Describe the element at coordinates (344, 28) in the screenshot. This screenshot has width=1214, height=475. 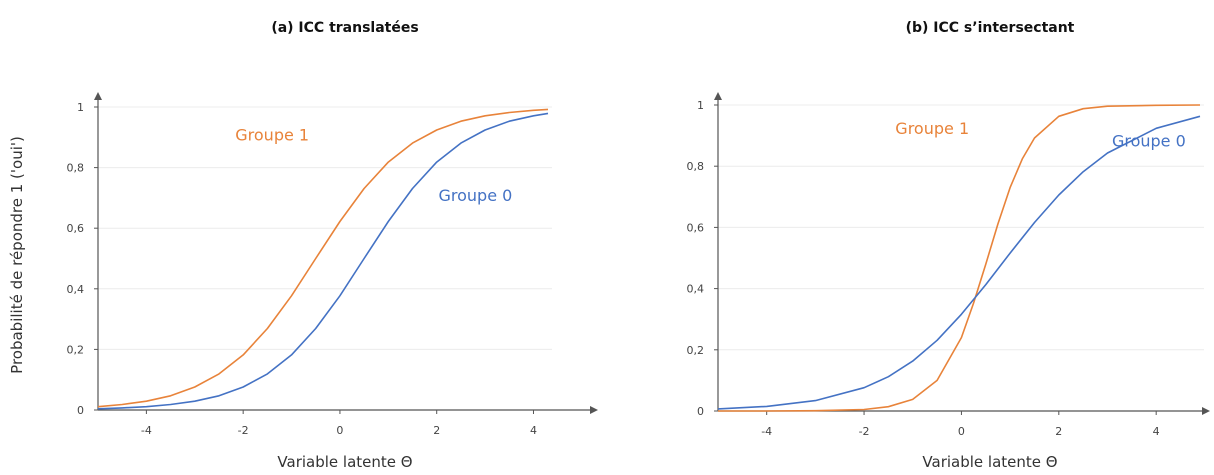
I see `chart-title: (a) ICC translatées` at that location.